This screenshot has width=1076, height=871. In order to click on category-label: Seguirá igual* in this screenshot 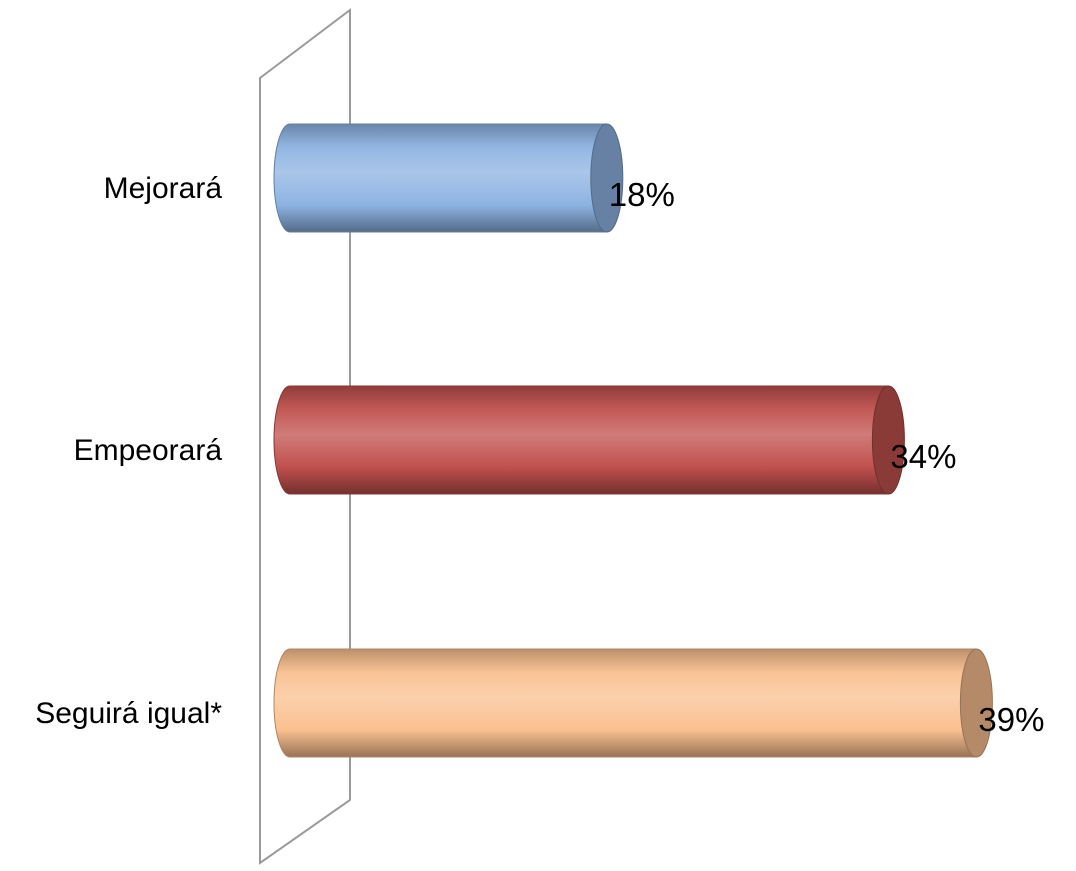, I will do `click(128, 713)`.